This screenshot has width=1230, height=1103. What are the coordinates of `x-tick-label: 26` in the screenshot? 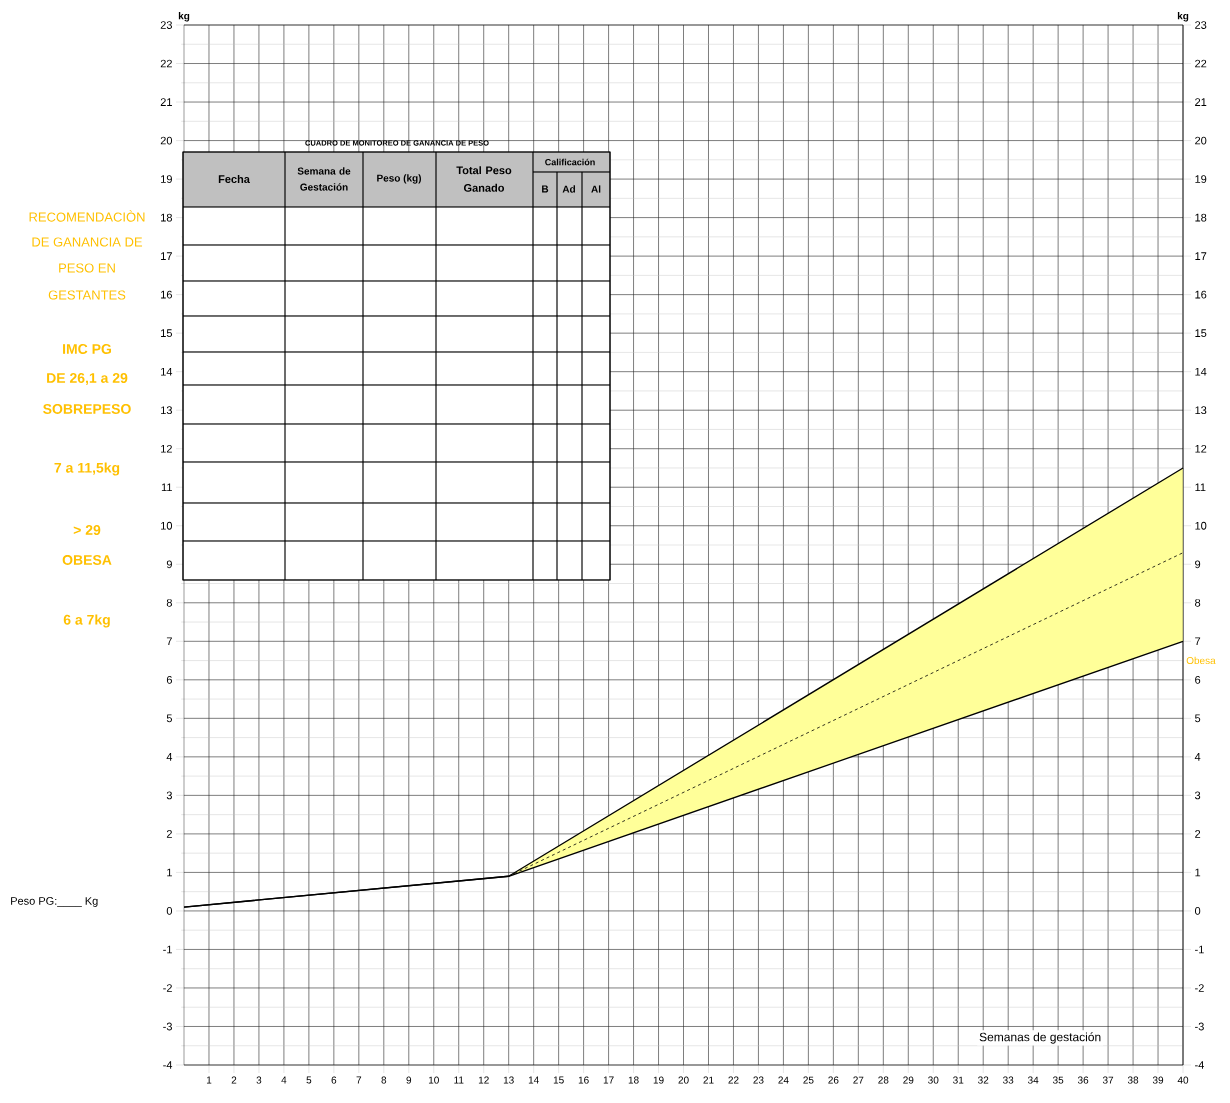 It's located at (833, 1080).